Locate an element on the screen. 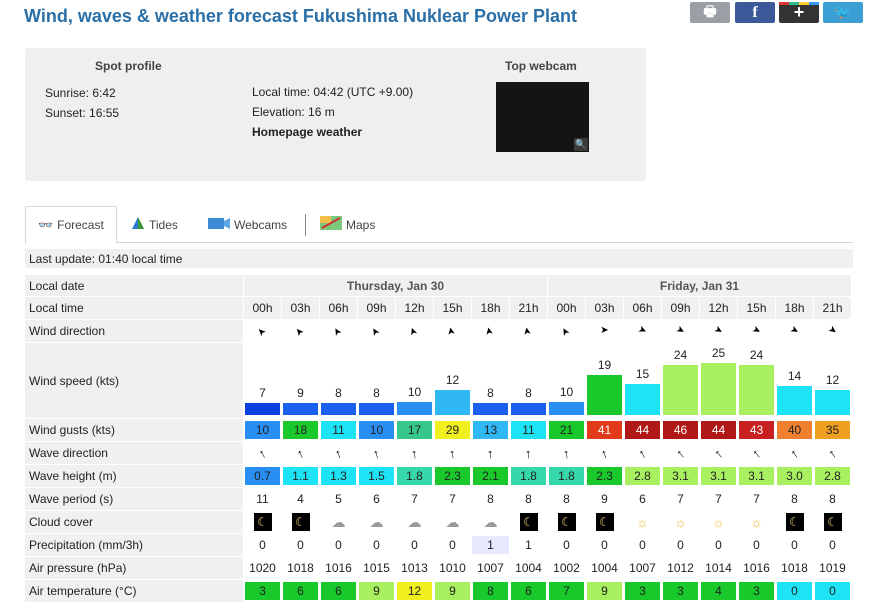 The width and height of the screenshot is (878, 613). wind-gust-cell: 18 is located at coordinates (300, 430).